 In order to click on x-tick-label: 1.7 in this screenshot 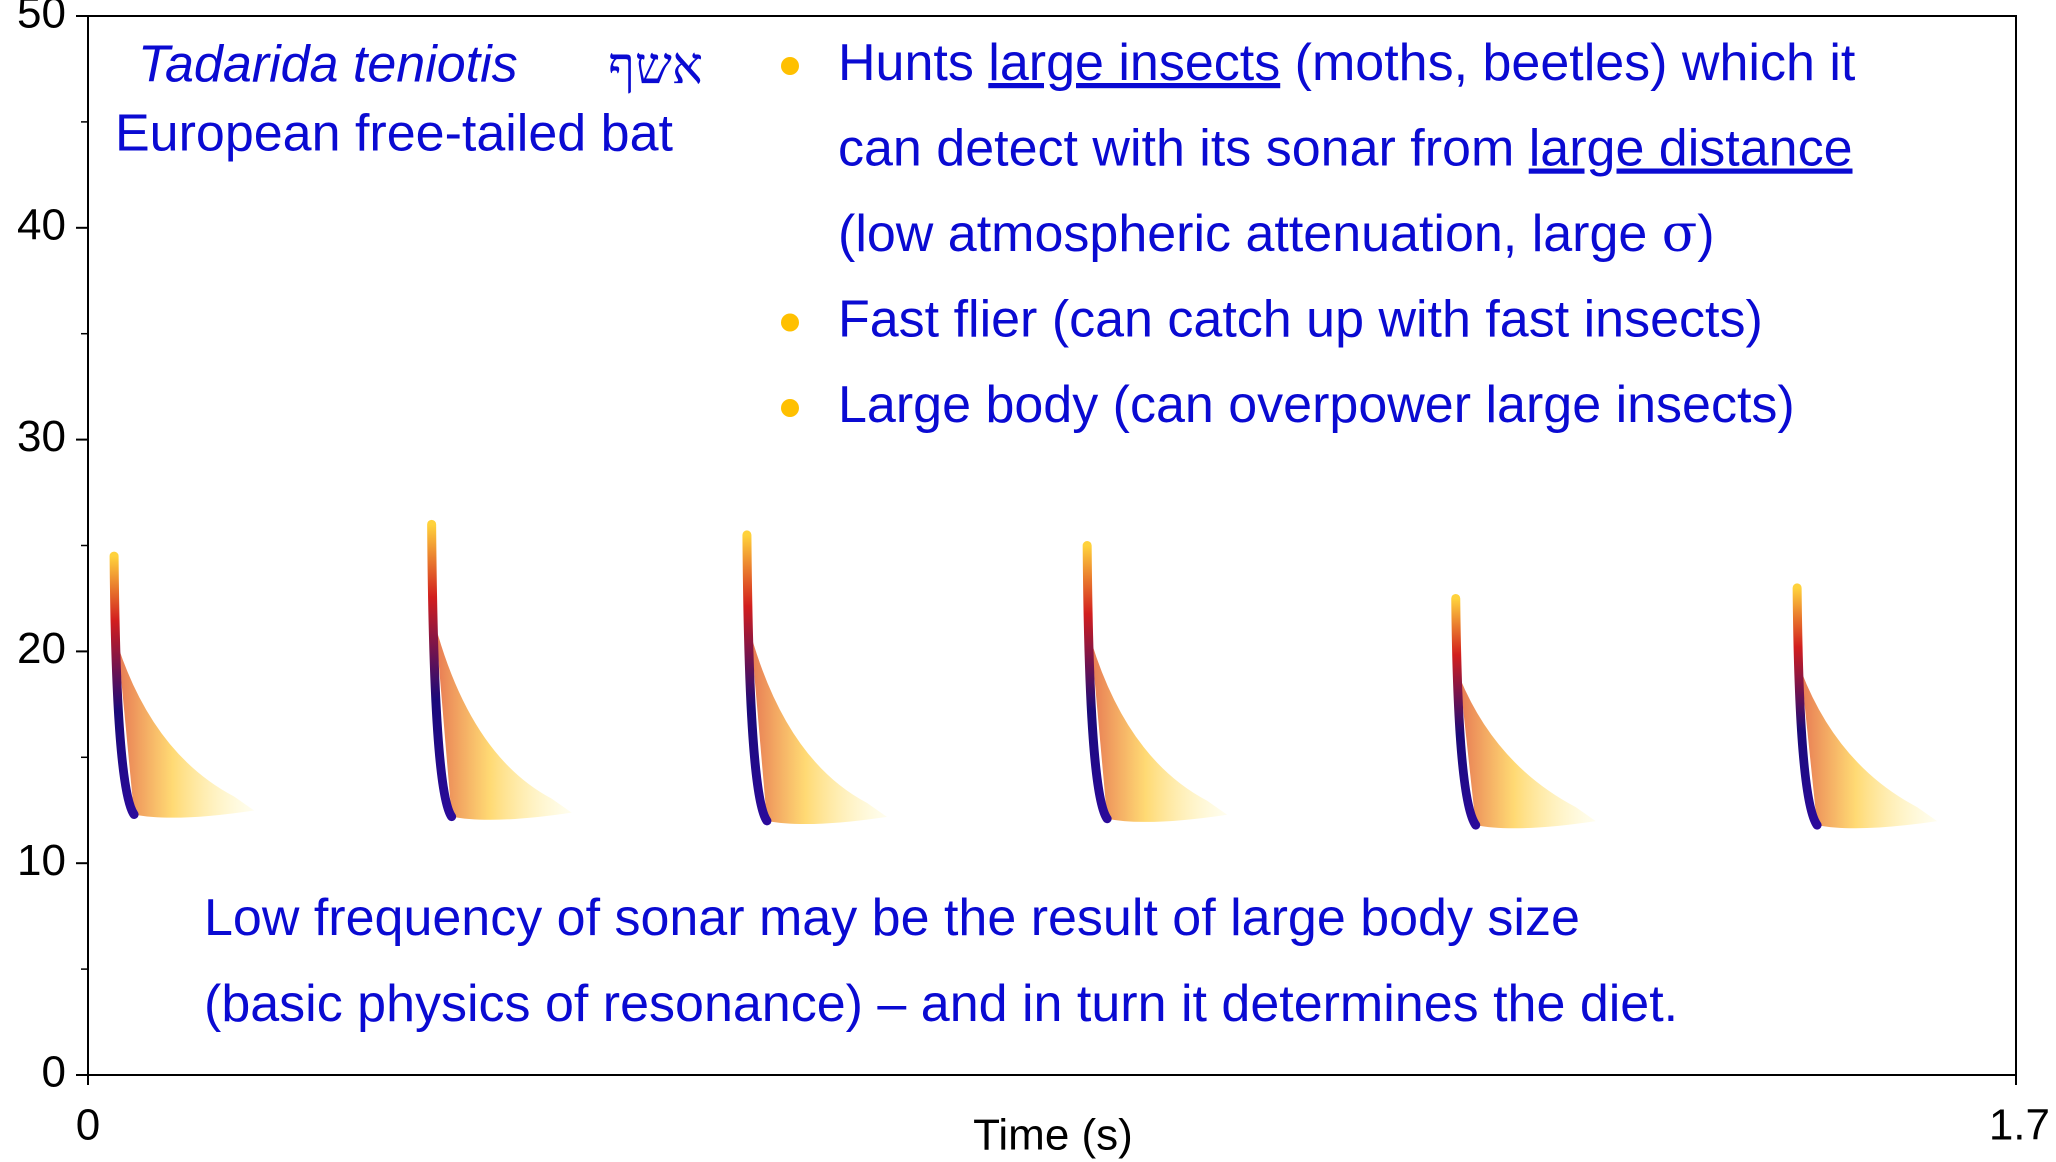, I will do `click(2019, 1125)`.